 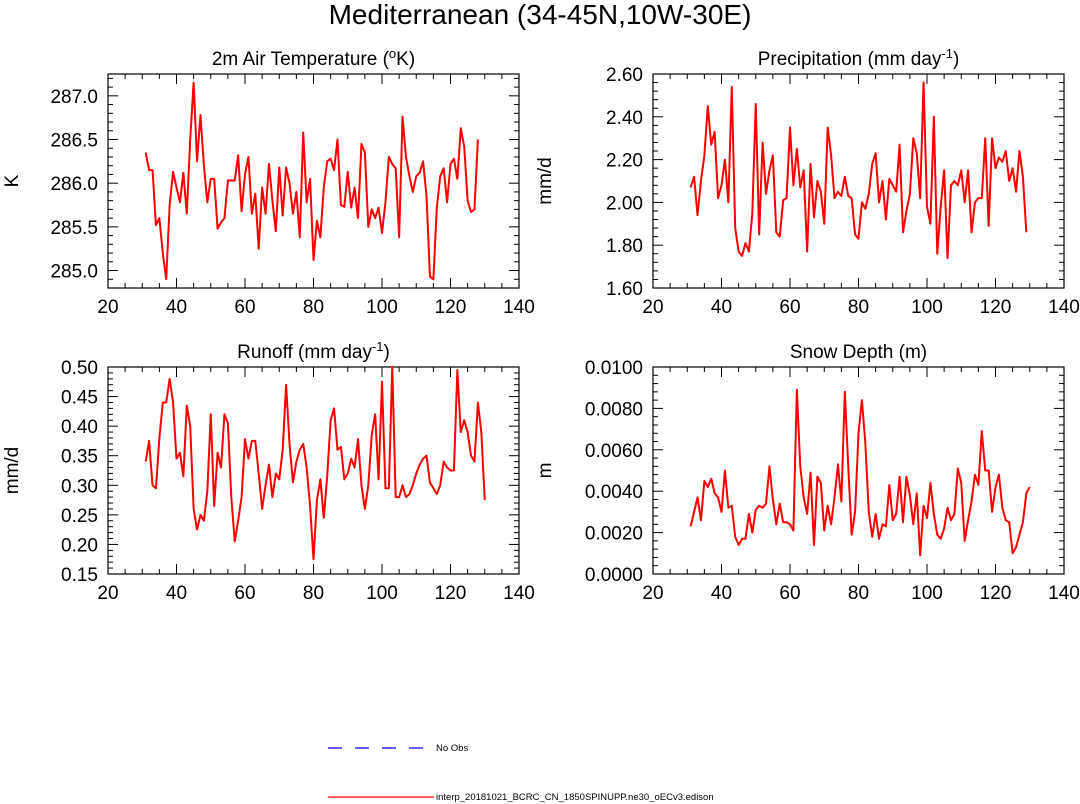 What do you see at coordinates (858, 593) in the screenshot?
I see `snow-depth-xtick-label: 80` at bounding box center [858, 593].